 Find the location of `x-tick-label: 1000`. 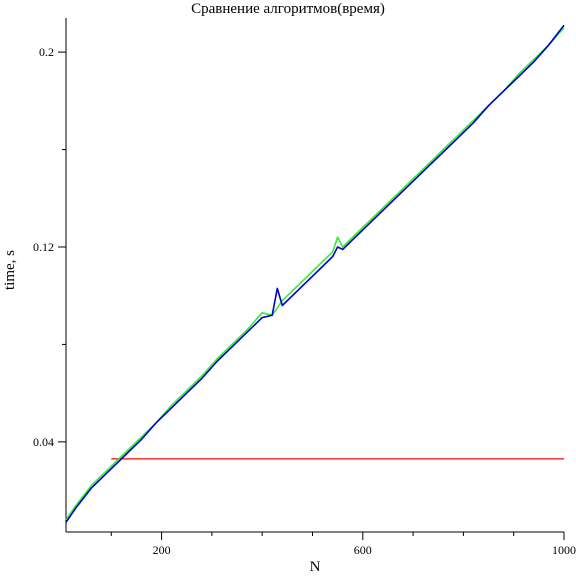

x-tick-label: 1000 is located at coordinates (564, 550).